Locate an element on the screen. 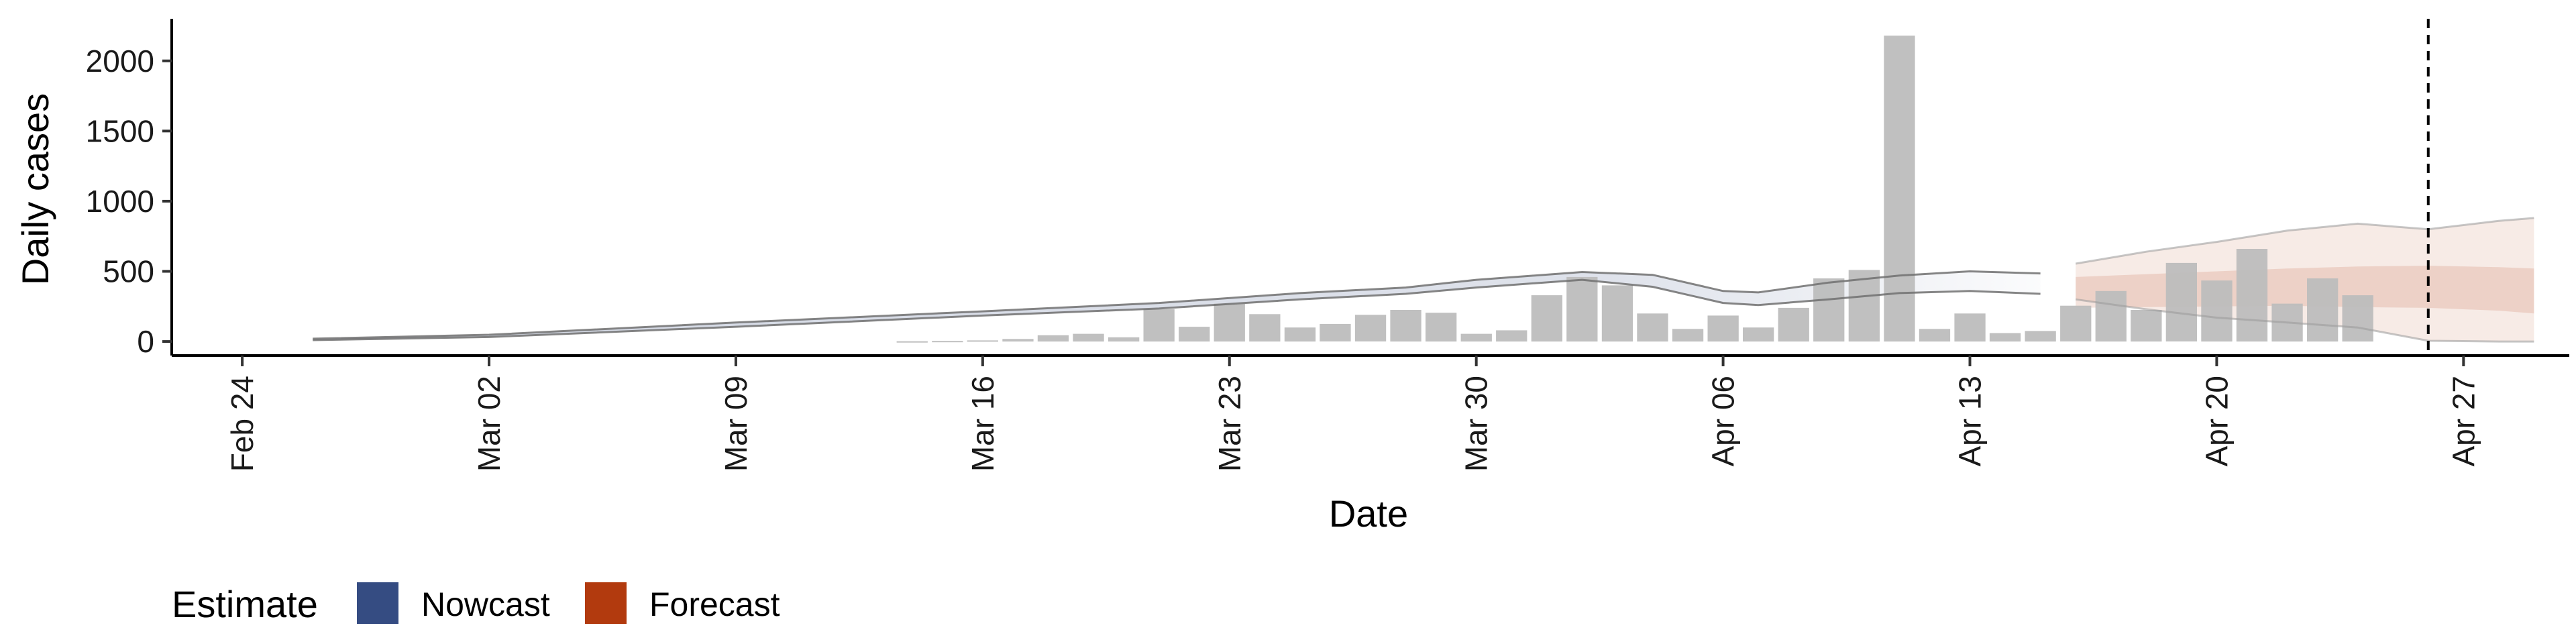 The image size is (2576, 644). y-tick-label: 500 is located at coordinates (128, 271).